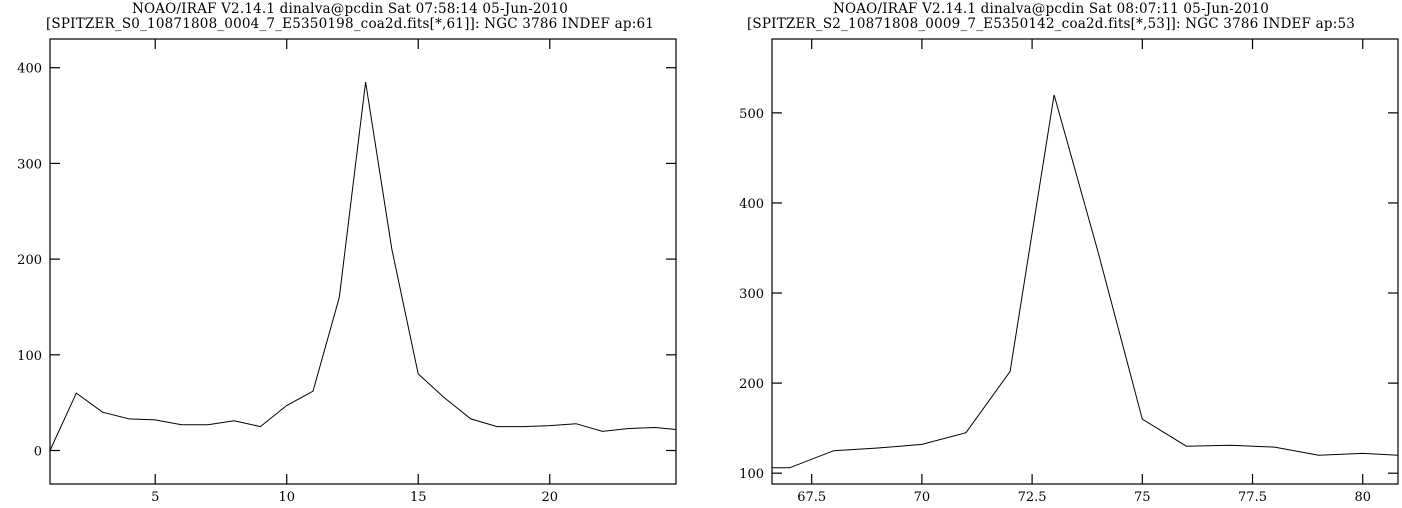 The width and height of the screenshot is (1402, 508). I want to click on left-y-tick-label: 0, so click(38, 452).